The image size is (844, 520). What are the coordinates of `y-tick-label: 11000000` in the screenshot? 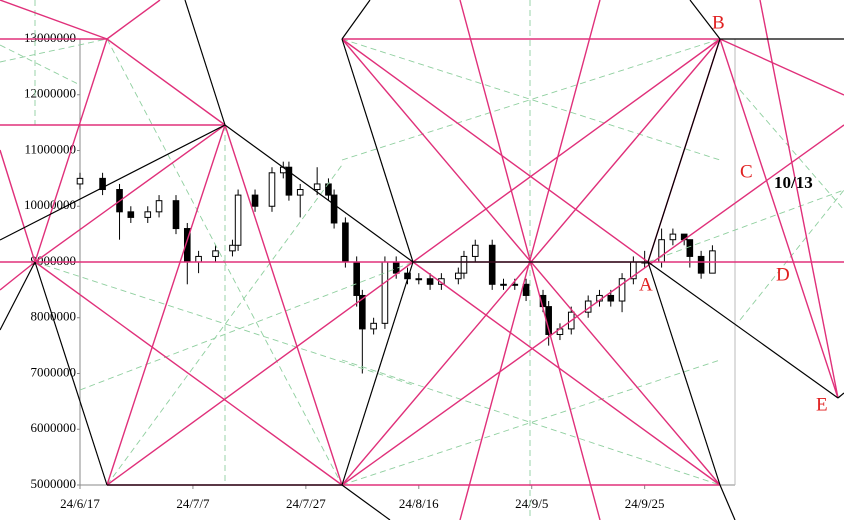 It's located at (50, 148).